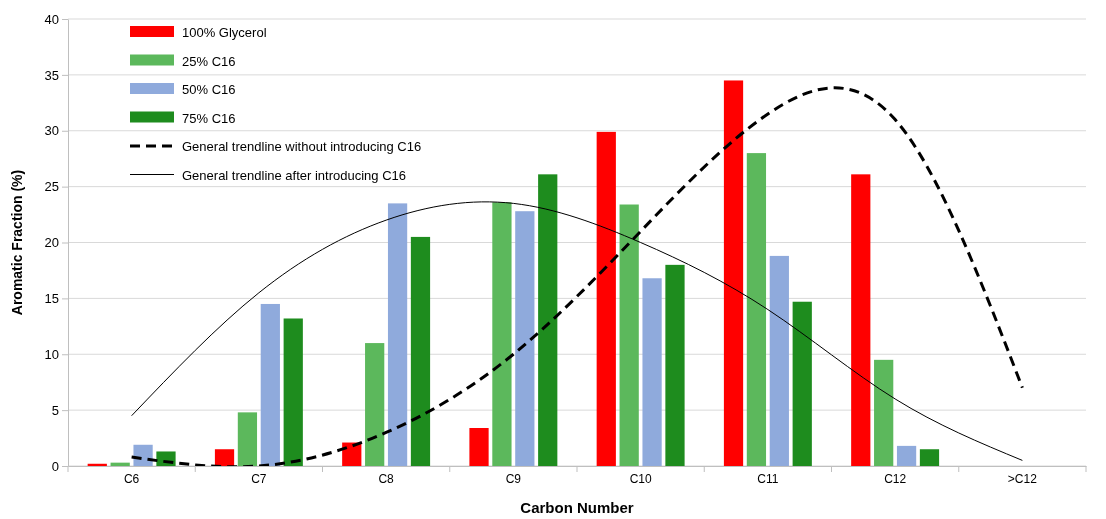  What do you see at coordinates (1022, 479) in the screenshot?
I see `x-tick-label: >C12` at bounding box center [1022, 479].